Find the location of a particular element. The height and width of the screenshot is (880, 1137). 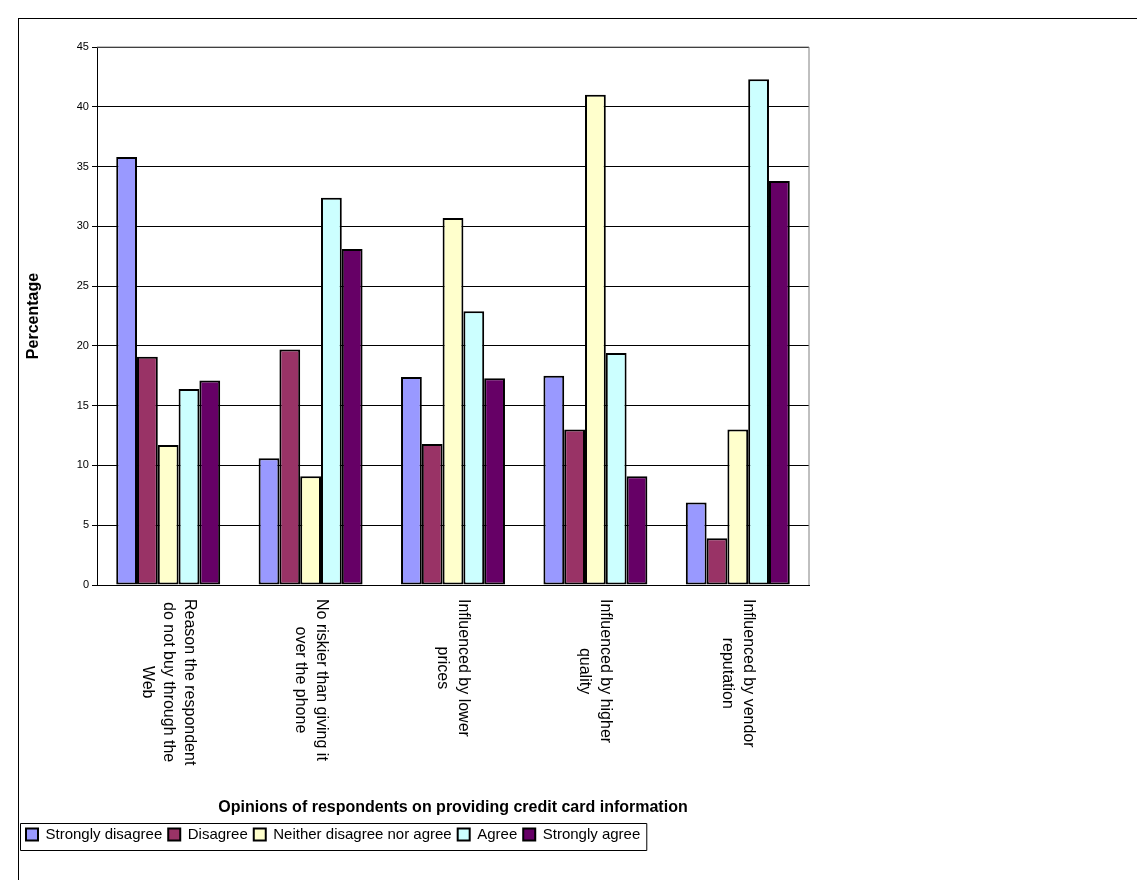

y-tick-label: 15 is located at coordinates (82, 404).